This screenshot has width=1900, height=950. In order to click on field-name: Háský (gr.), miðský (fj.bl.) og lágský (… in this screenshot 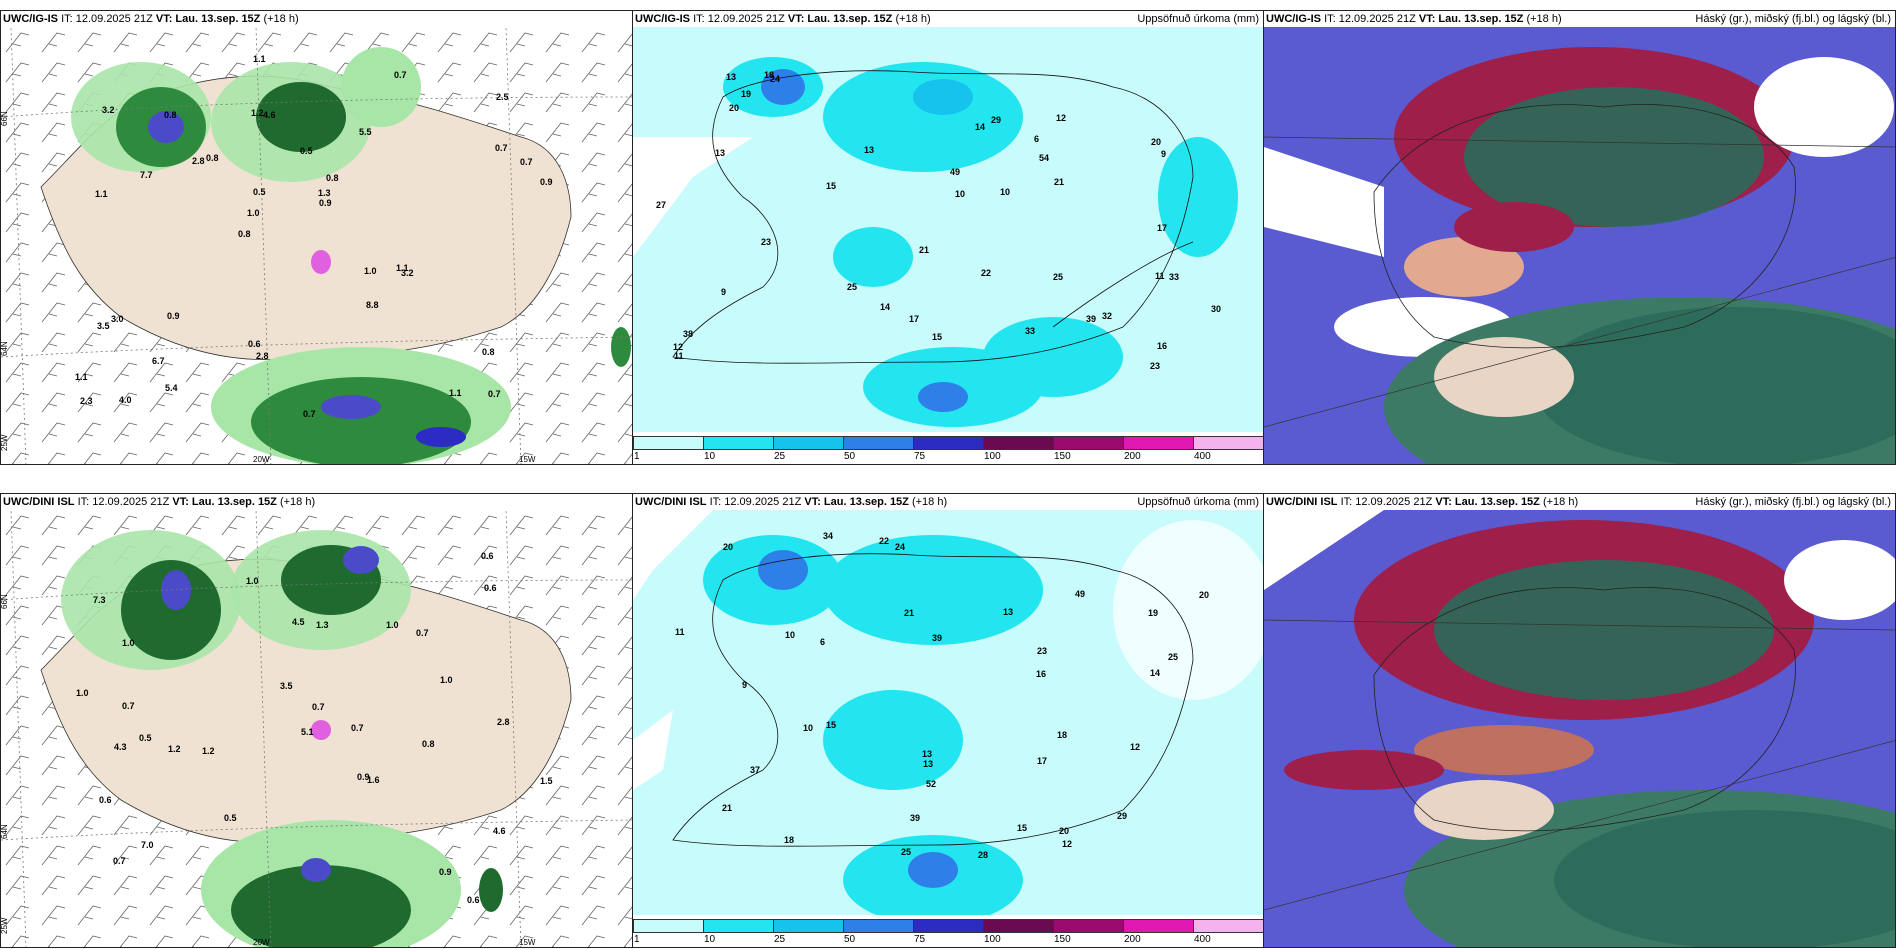, I will do `click(1793, 19)`.